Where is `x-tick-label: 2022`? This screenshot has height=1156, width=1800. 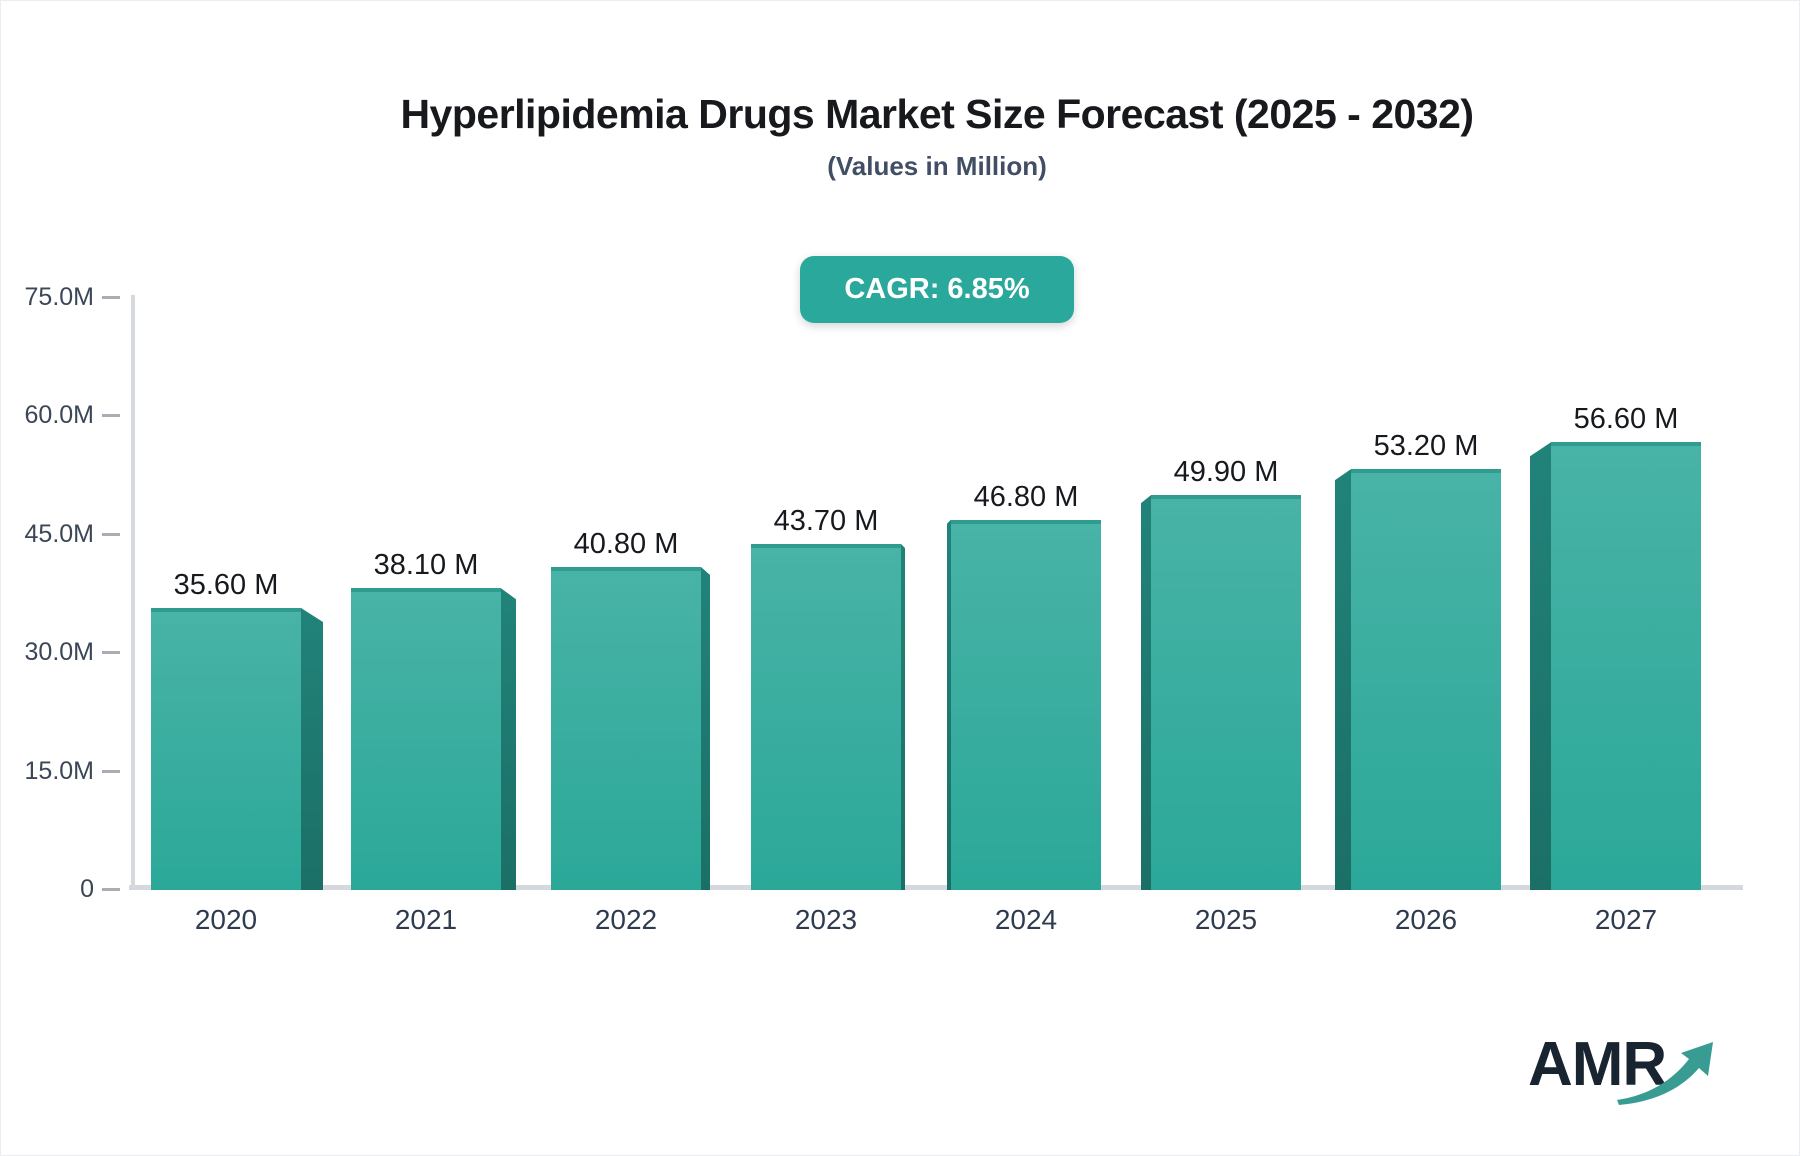
x-tick-label: 2022 is located at coordinates (626, 919).